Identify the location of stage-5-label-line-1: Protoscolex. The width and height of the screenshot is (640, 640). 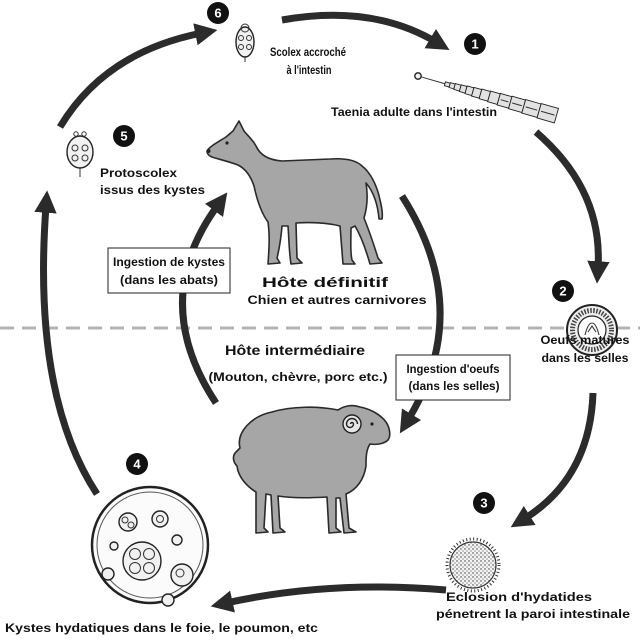
(138, 173).